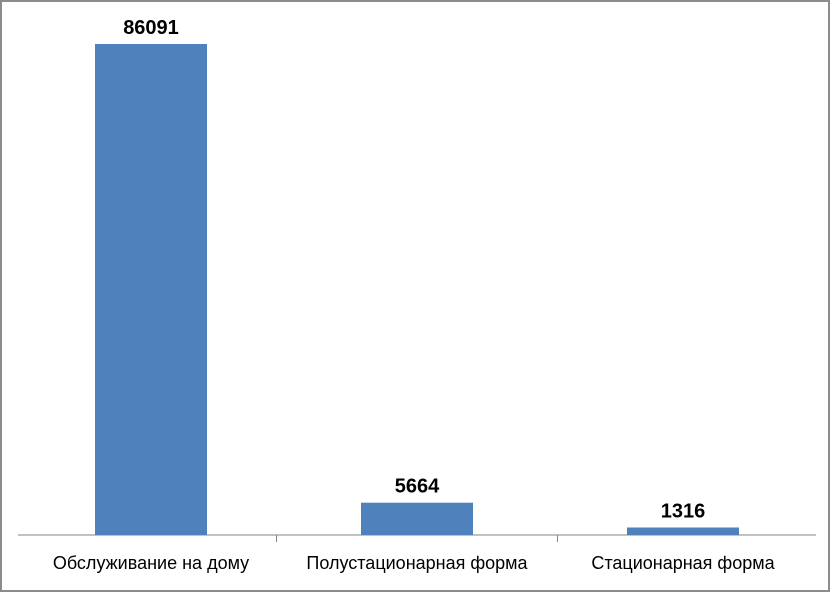 This screenshot has height=594, width=830. What do you see at coordinates (683, 563) in the screenshot?
I see `category-label-3: Стационарная форма` at bounding box center [683, 563].